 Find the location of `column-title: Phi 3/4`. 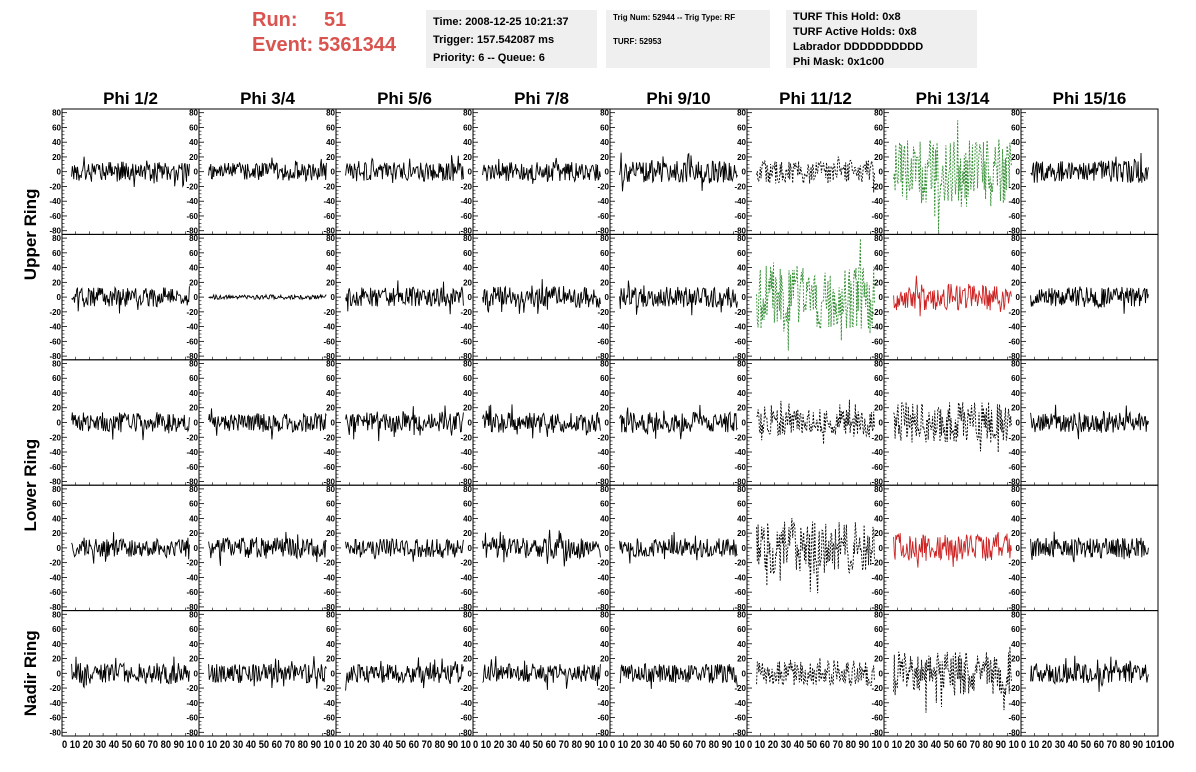

column-title: Phi 3/4 is located at coordinates (267, 98).